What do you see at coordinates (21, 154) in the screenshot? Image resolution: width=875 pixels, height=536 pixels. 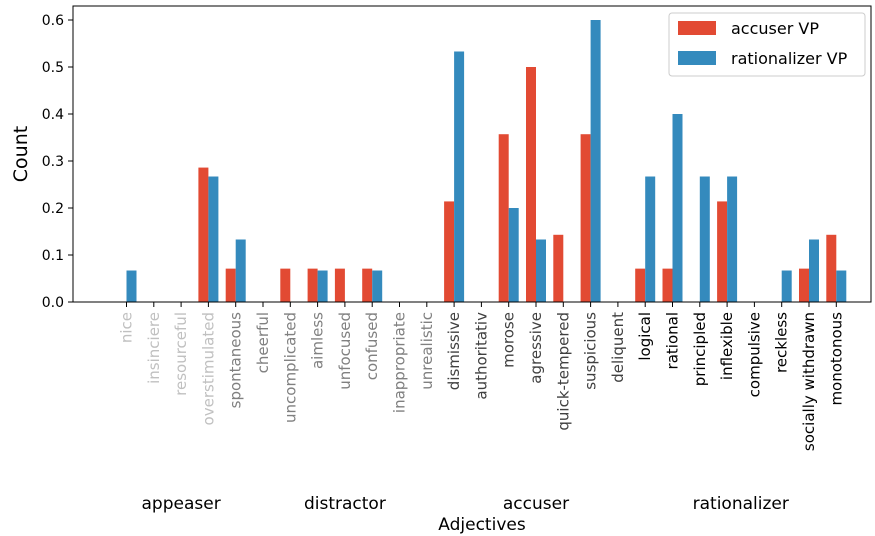 I see `y-axis-title: Count` at bounding box center [21, 154].